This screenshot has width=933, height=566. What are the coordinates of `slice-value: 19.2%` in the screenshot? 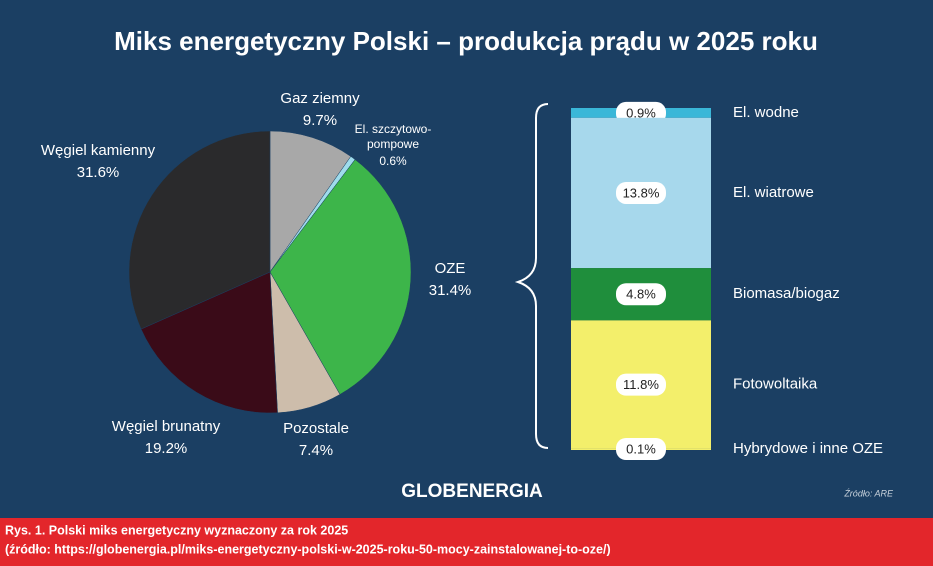 It's located at (166, 448).